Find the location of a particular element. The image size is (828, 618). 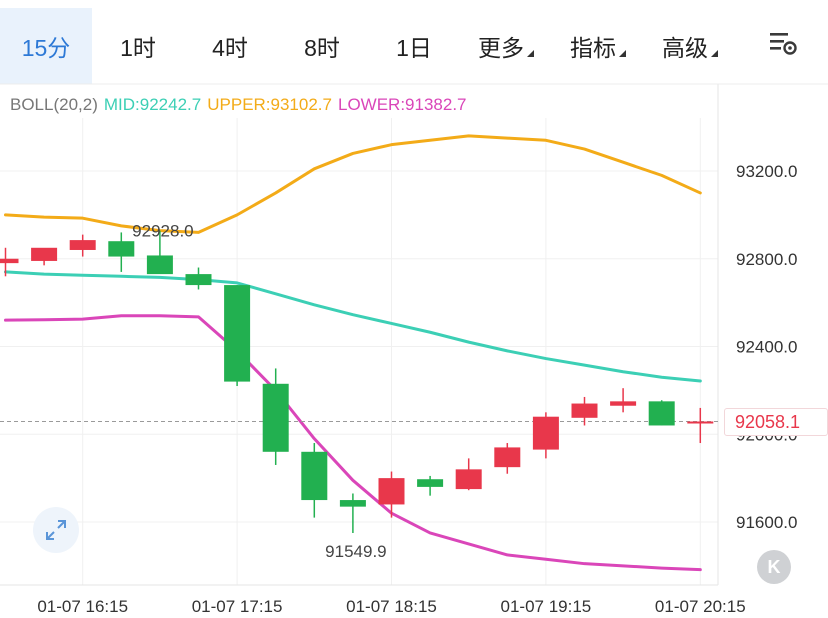

tab-1: 1时 is located at coordinates (138, 46).